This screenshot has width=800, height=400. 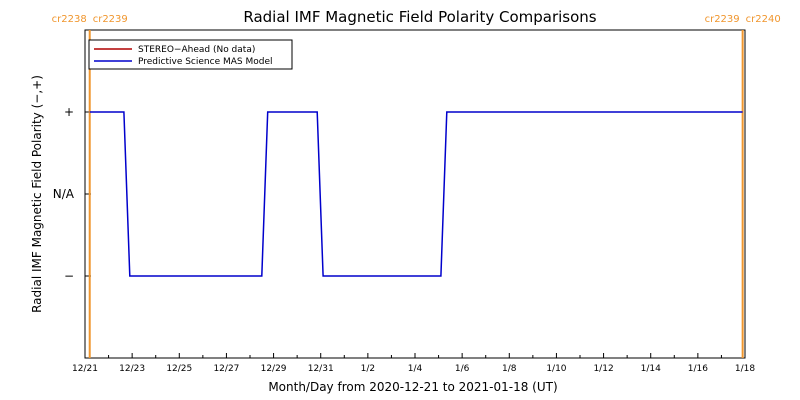 I want to click on x-tick-label: 12/23, so click(x=132, y=369).